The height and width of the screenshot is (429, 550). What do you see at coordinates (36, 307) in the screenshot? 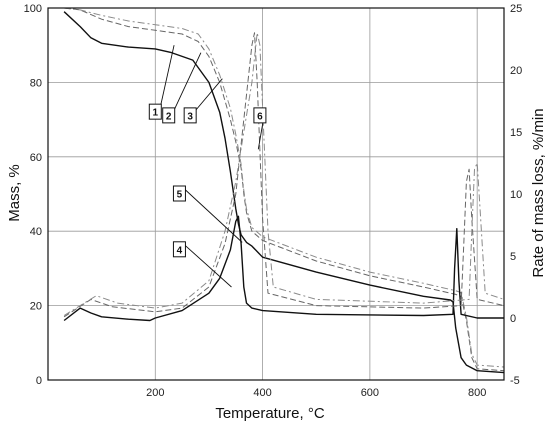
I see `y-left-tick-label: 20` at bounding box center [36, 307].